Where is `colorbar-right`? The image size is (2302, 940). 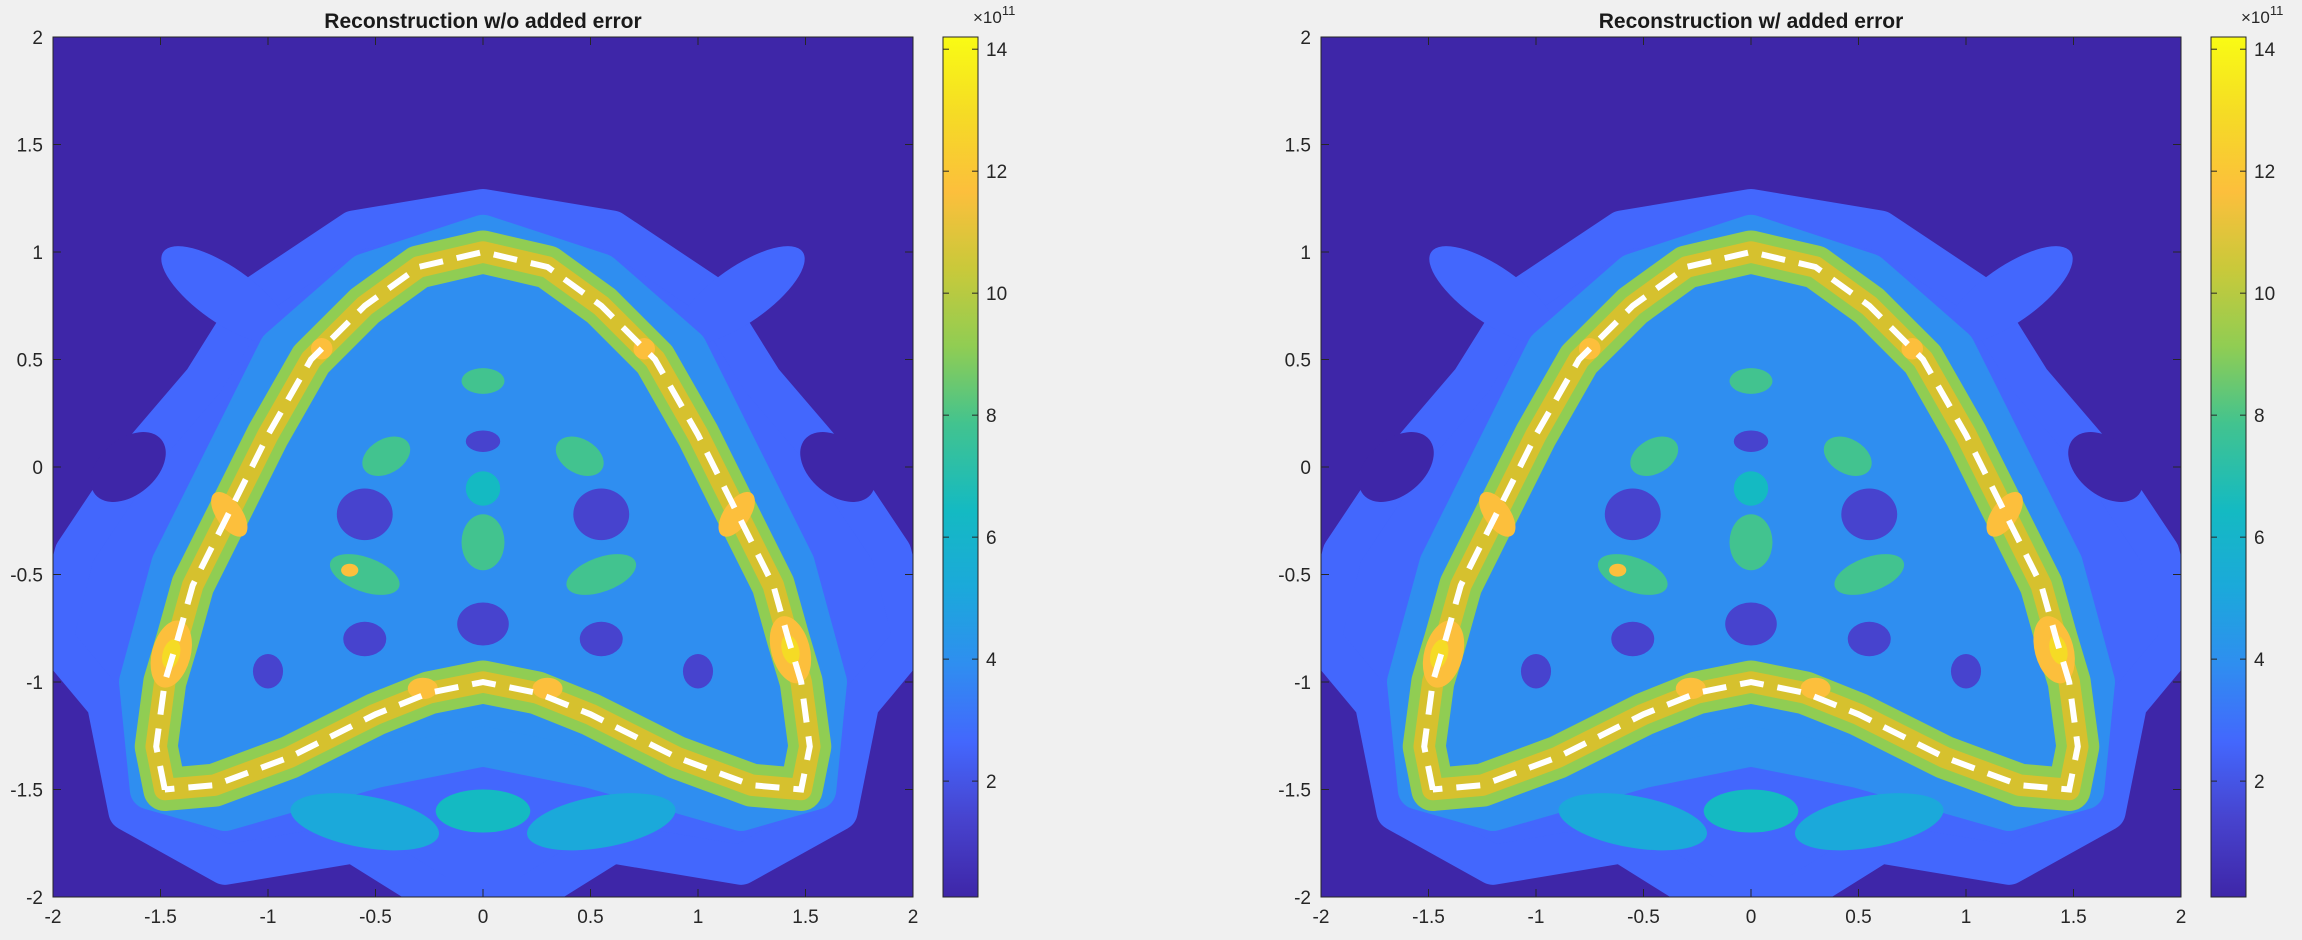
colorbar-right is located at coordinates (2228, 467).